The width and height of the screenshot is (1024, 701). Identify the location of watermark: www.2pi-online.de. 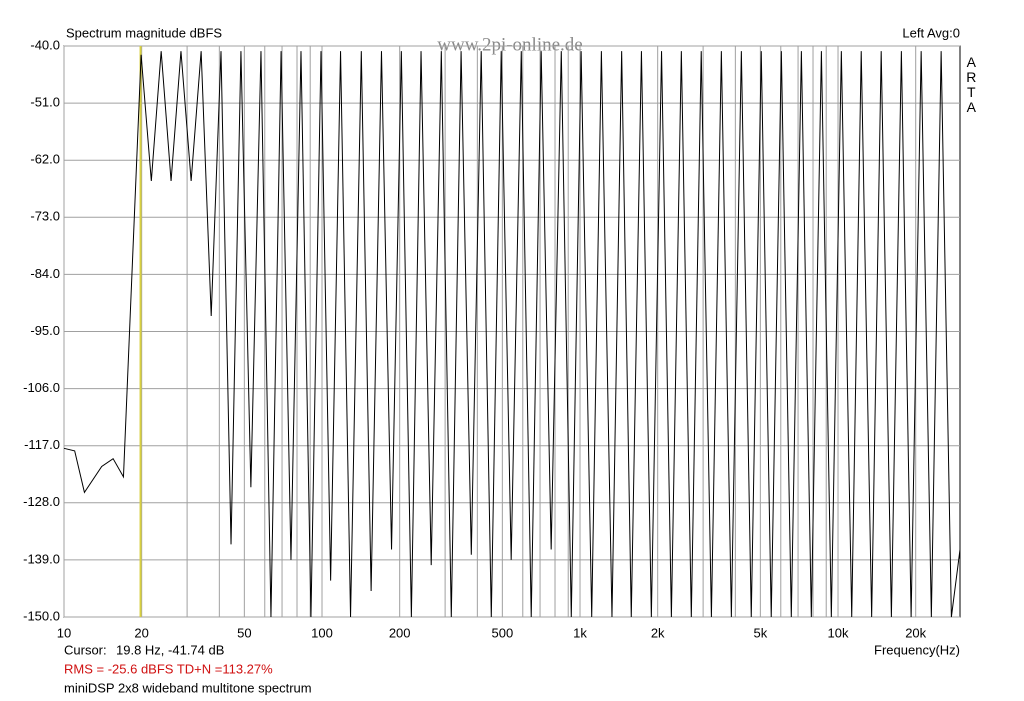
(509, 44).